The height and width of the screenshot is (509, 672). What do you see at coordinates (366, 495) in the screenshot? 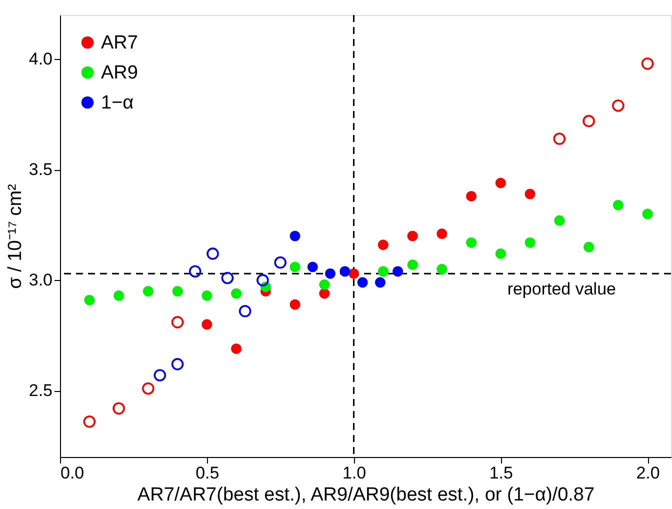
I see `x-axis-title: AR7/AR7(best est.), AR9/AR9(best est.), or (1−α)/0.87` at bounding box center [366, 495].